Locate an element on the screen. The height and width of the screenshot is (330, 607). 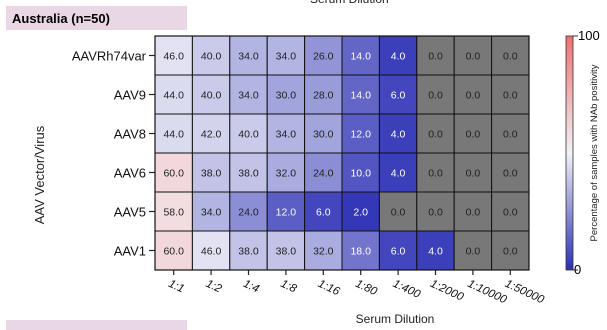
region-tag is located at coordinates (96, 18).